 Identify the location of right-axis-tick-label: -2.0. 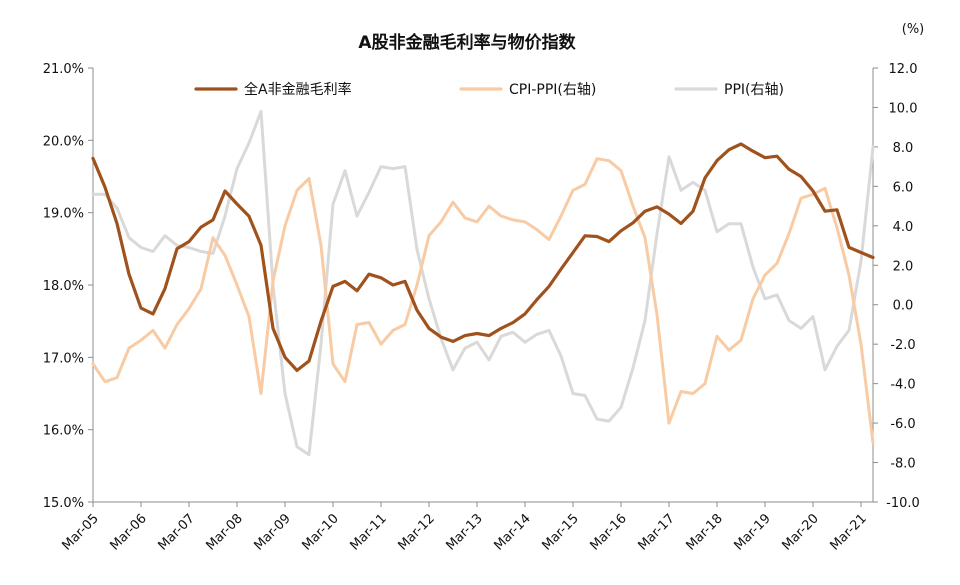
(902, 345).